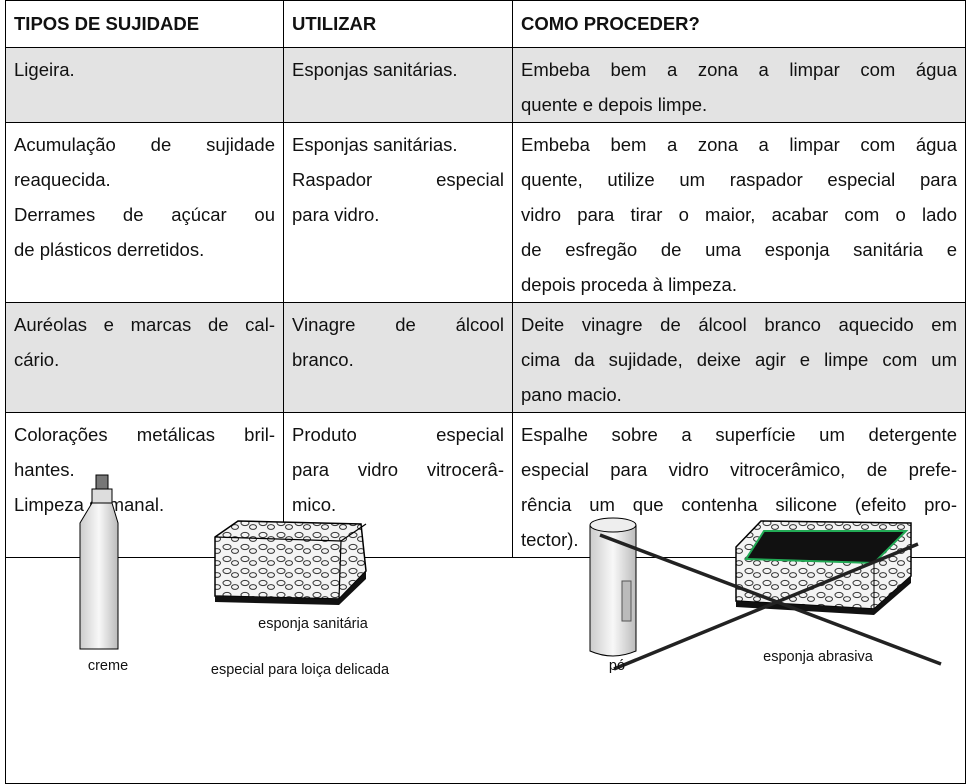  What do you see at coordinates (398, 85) in the screenshot?
I see `table-cell: Esponjas sanitárias.` at bounding box center [398, 85].